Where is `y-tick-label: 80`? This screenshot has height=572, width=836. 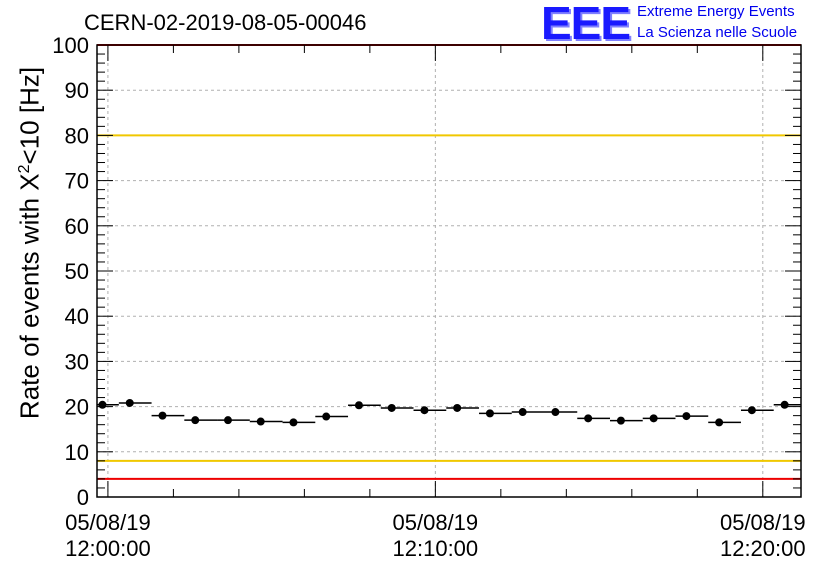
y-tick-label: 80 is located at coordinates (77, 135).